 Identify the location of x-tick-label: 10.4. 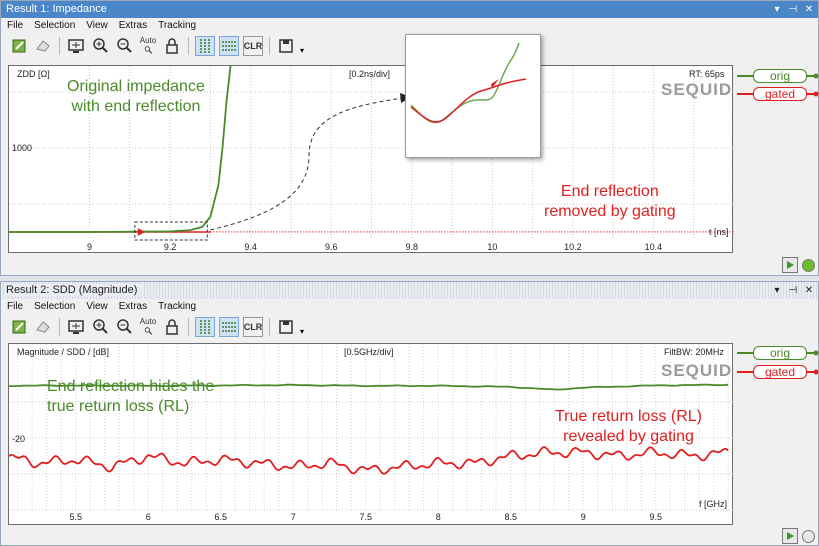
(654, 247).